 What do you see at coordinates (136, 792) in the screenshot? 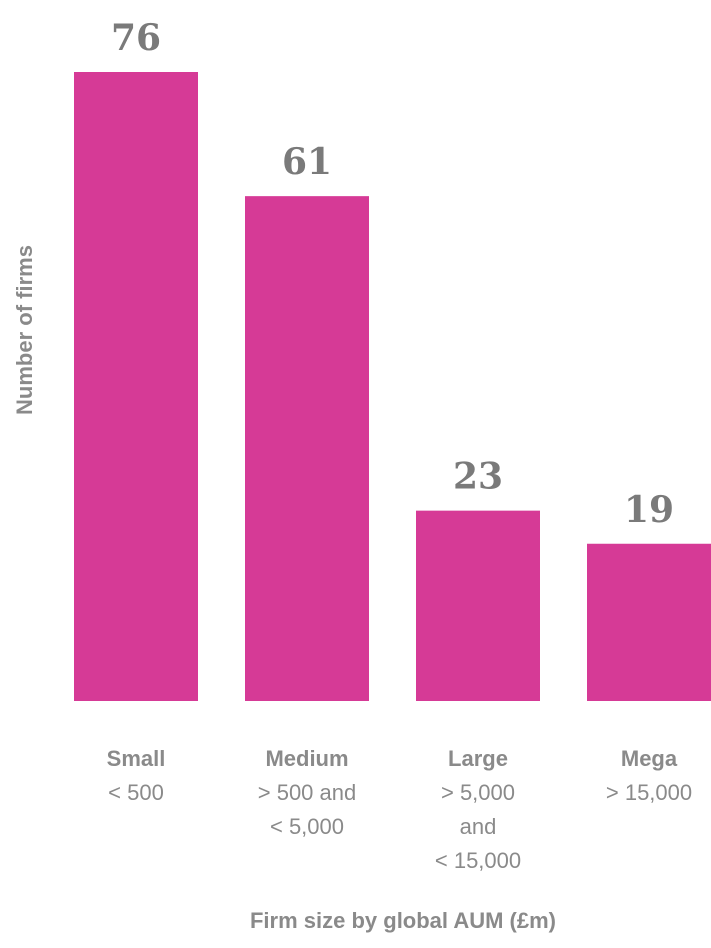
I see `category-range-small-line-1: < 500` at bounding box center [136, 792].